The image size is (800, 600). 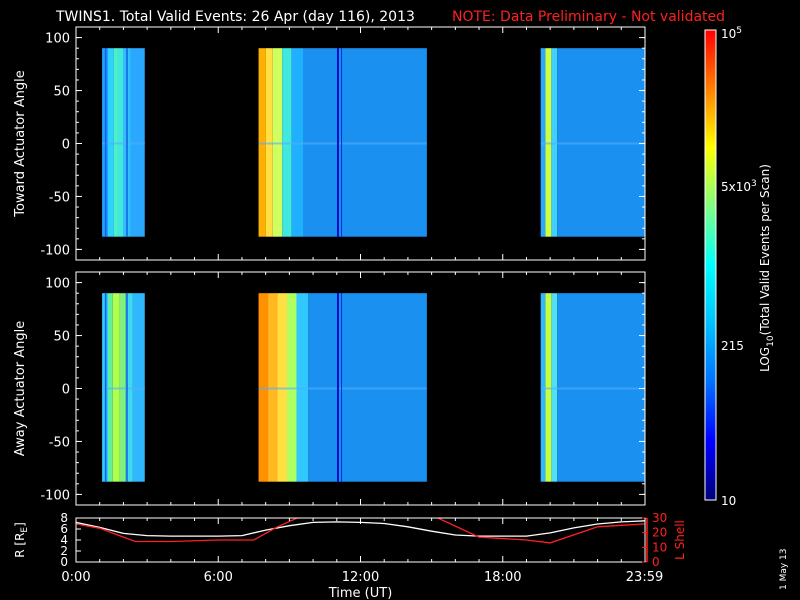 I want to click on right-y-tick-label: 10, so click(x=659, y=547).